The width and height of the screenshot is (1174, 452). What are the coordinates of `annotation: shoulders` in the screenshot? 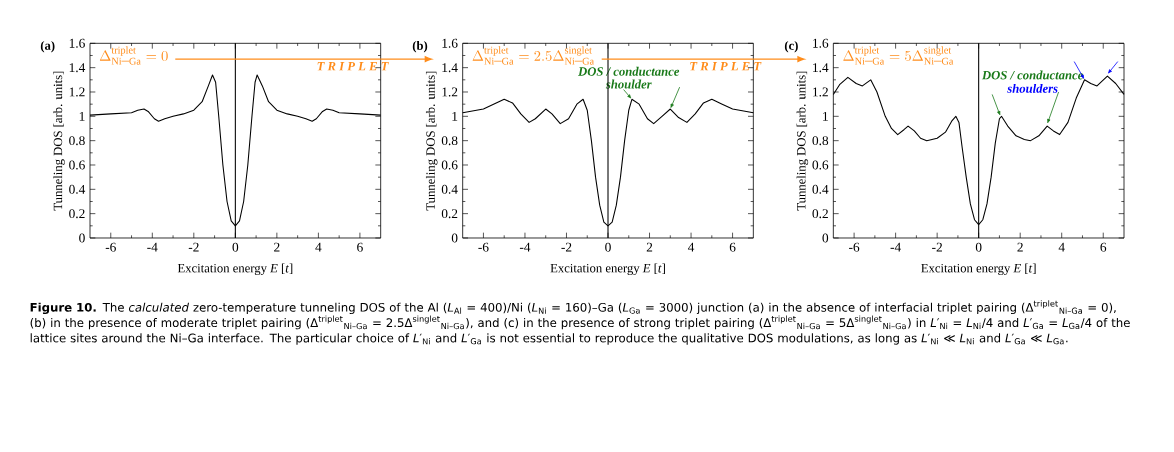 It's located at (1032, 88).